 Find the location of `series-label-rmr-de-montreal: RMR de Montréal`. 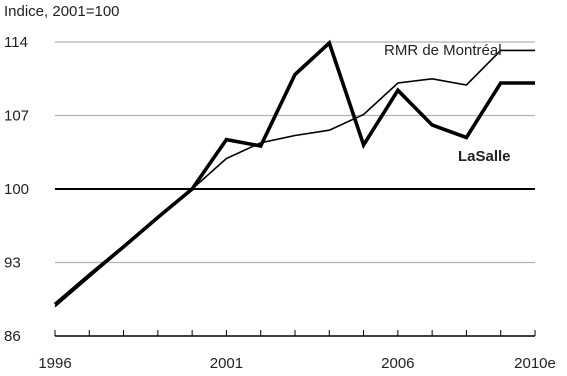

series-label-rmr-de-montreal: RMR de Montréal is located at coordinates (443, 50).